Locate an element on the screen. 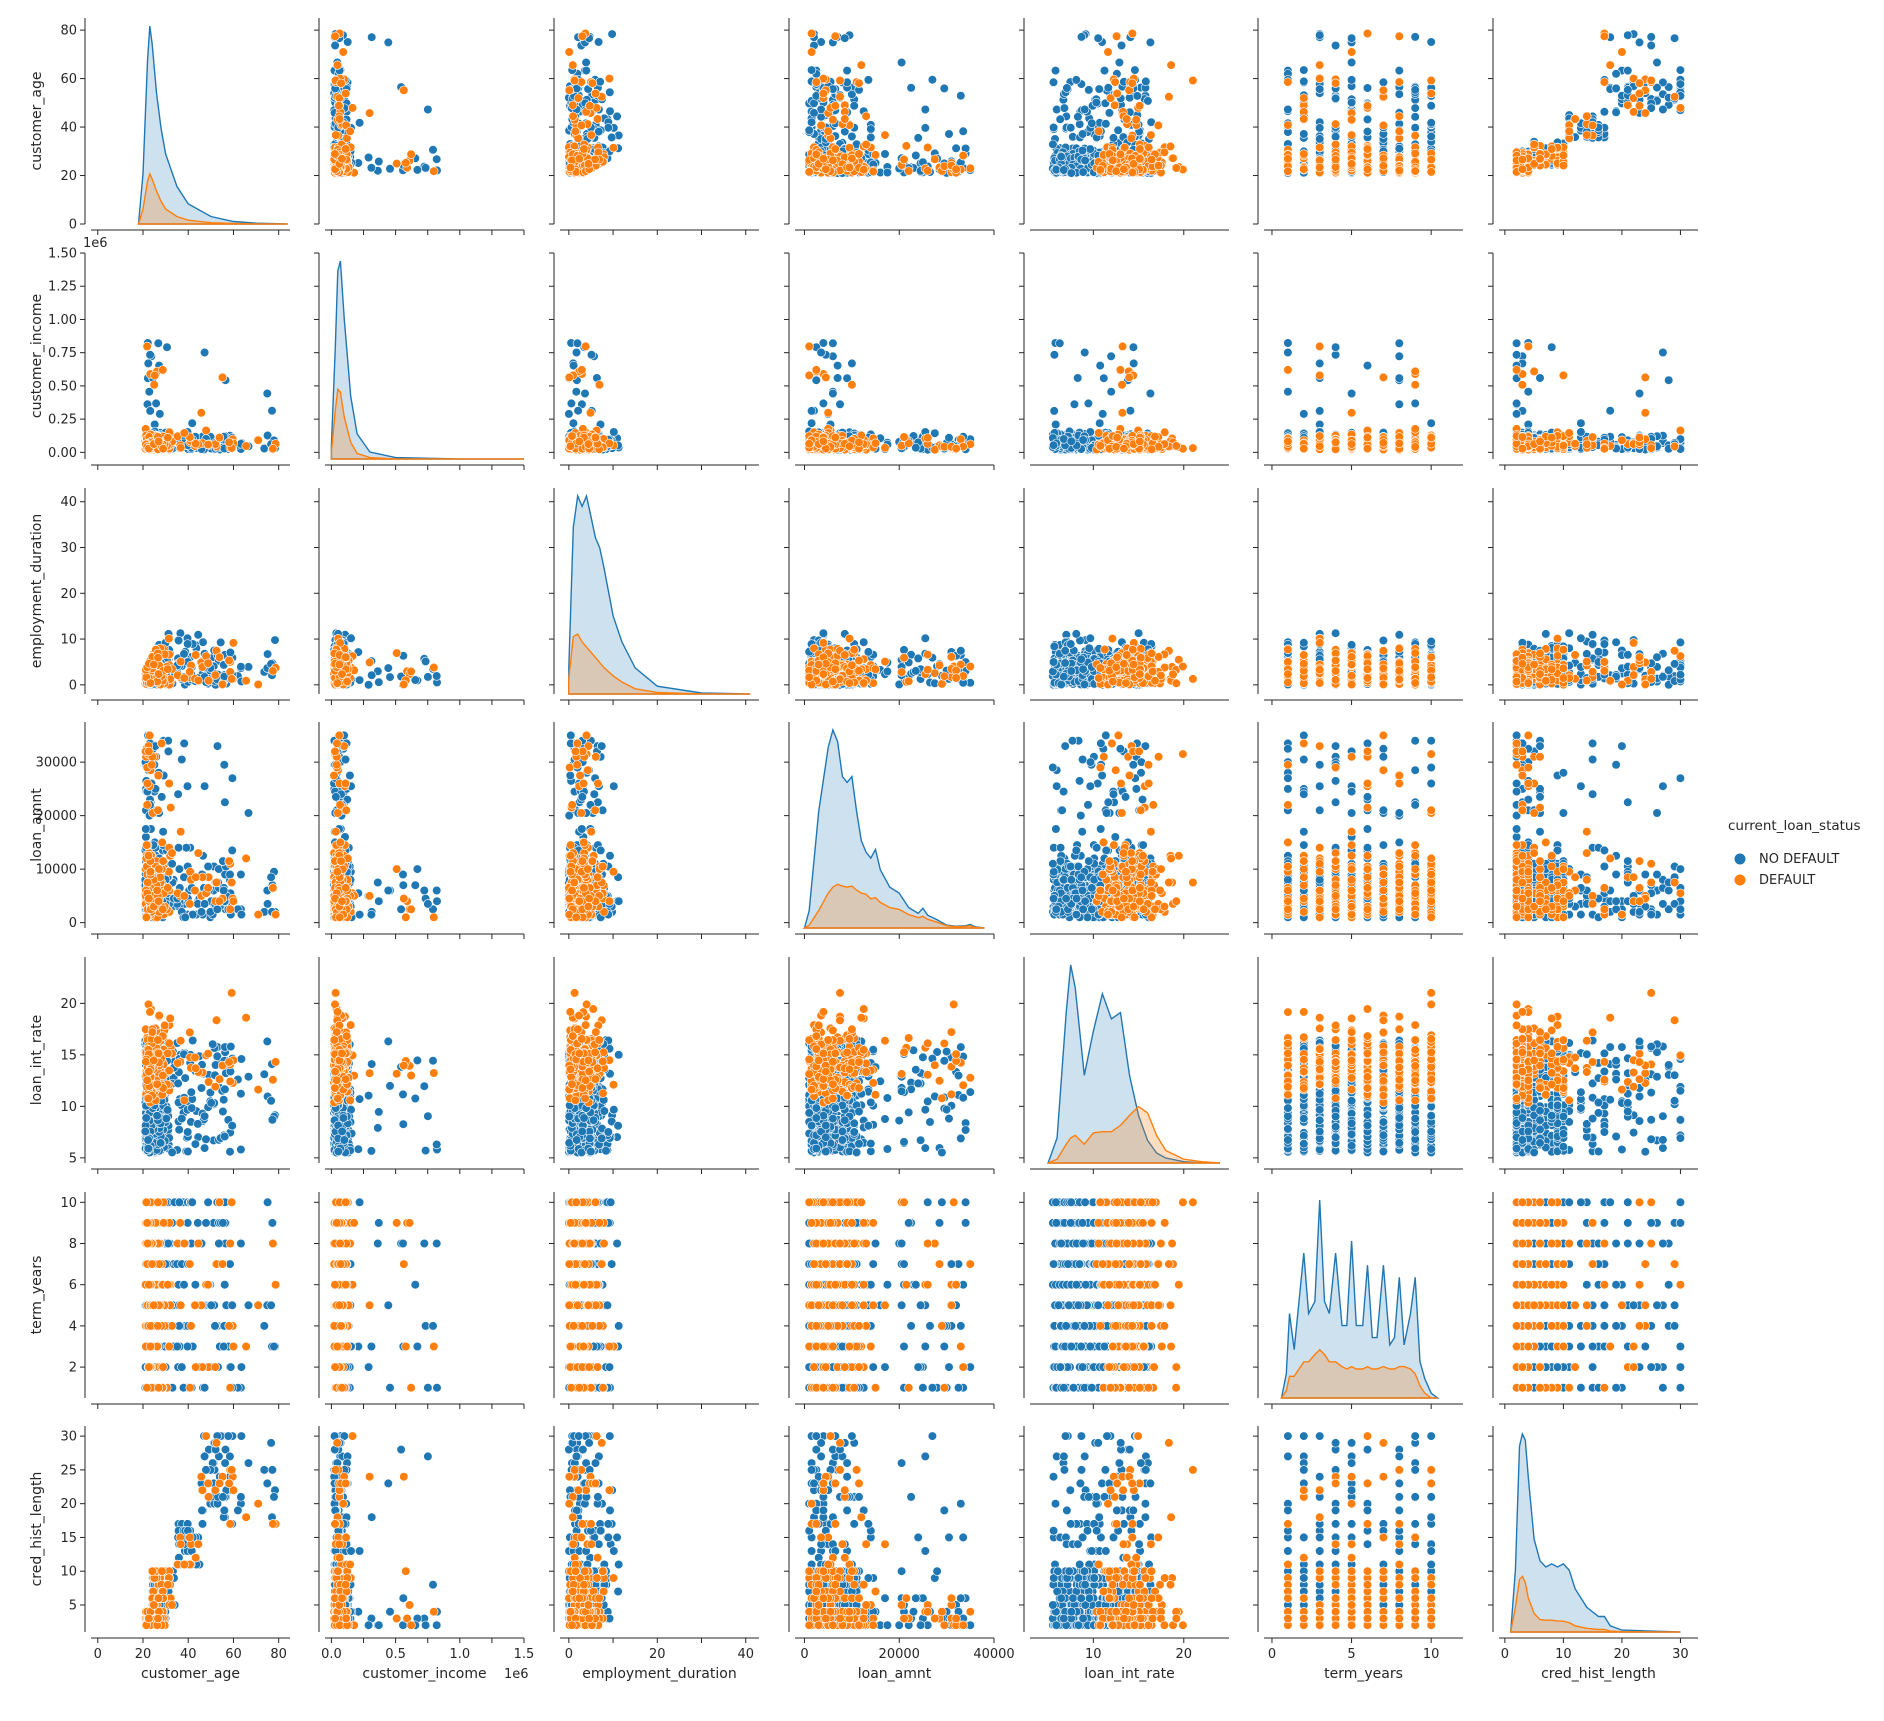  y-tick-label: 60 is located at coordinates (68, 79).